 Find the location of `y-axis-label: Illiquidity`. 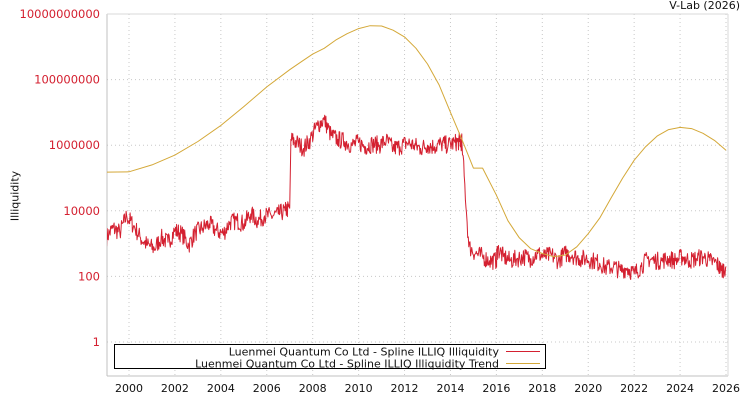

y-axis-label: Illiquidity is located at coordinates (15, 196).